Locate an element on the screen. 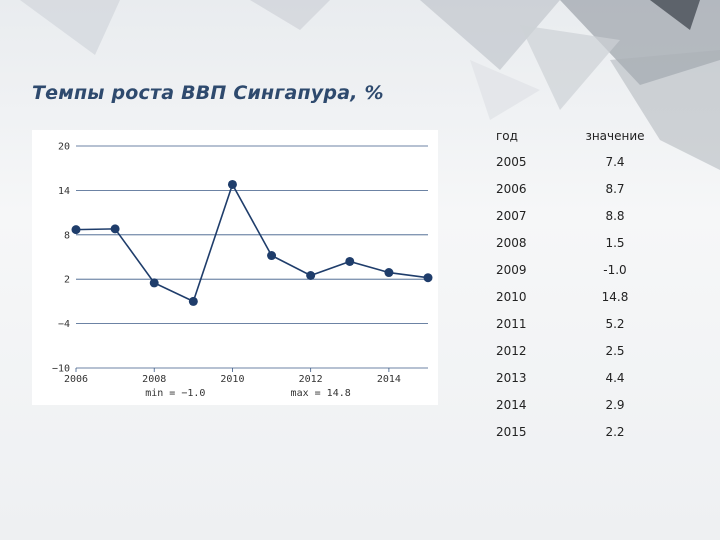 The image size is (720, 540). table-row: 2011 5.2 is located at coordinates (575, 323).